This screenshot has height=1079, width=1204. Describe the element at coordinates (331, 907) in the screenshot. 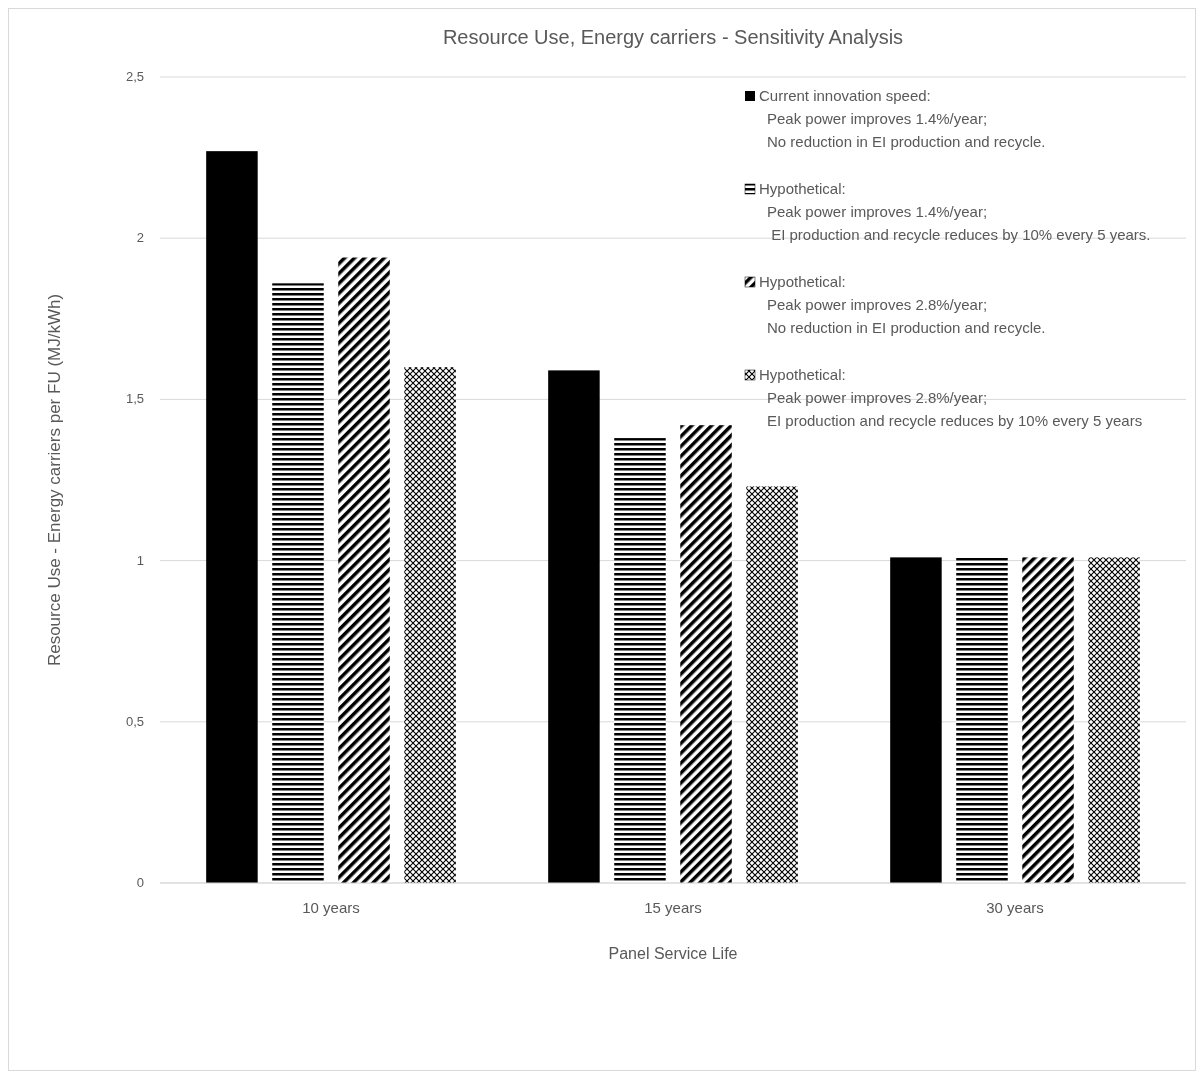

I see `x-tick-label: 10 years` at that location.